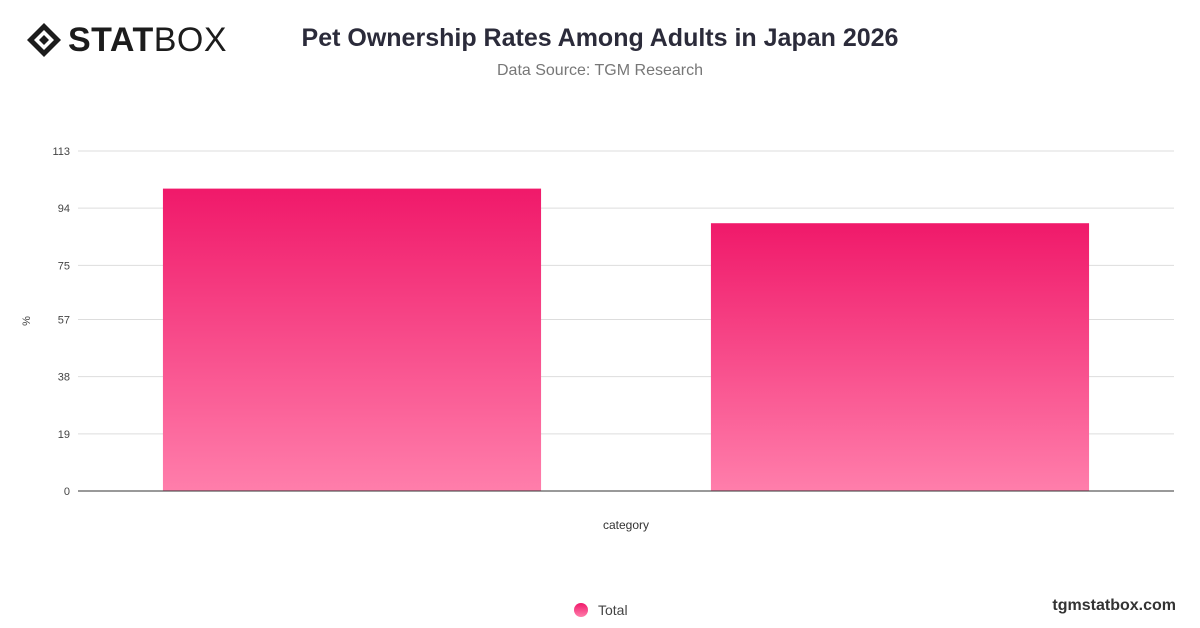 The width and height of the screenshot is (1200, 628). What do you see at coordinates (900, 357) in the screenshot?
I see `bar` at bounding box center [900, 357].